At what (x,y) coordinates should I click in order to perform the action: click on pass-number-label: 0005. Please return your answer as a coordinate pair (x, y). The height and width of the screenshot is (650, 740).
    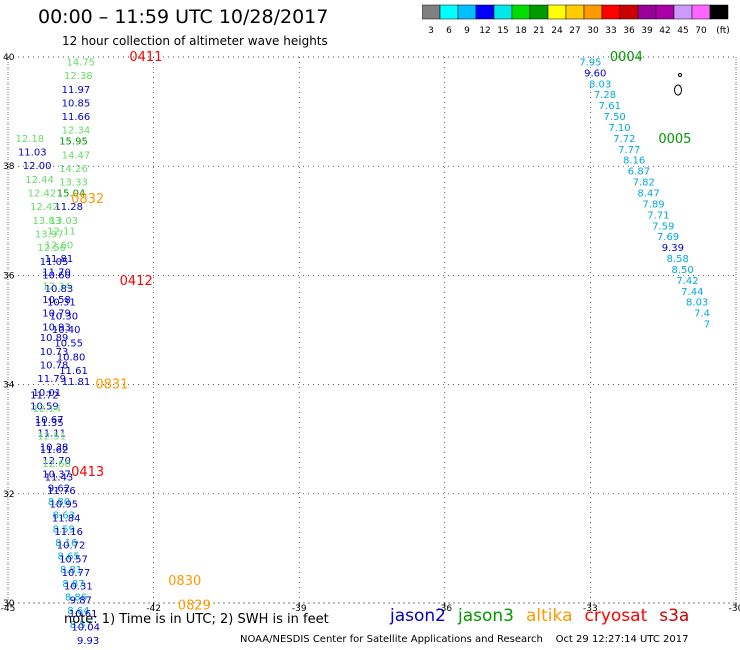
    Looking at the image, I should click on (674, 139).